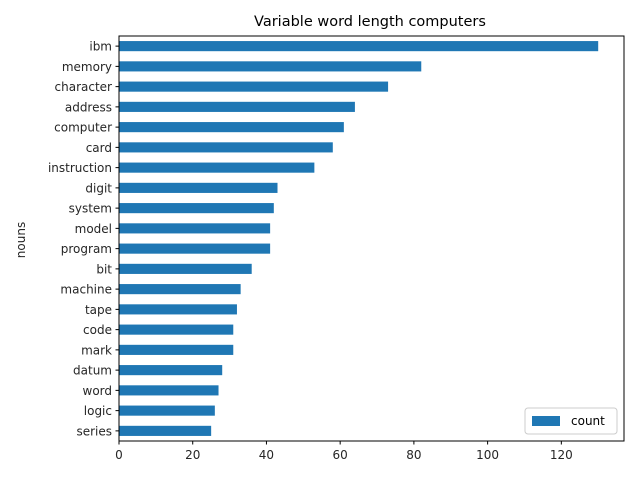 The image size is (640, 480). What do you see at coordinates (83, 128) in the screenshot?
I see `y-tick-label: computer` at bounding box center [83, 128].